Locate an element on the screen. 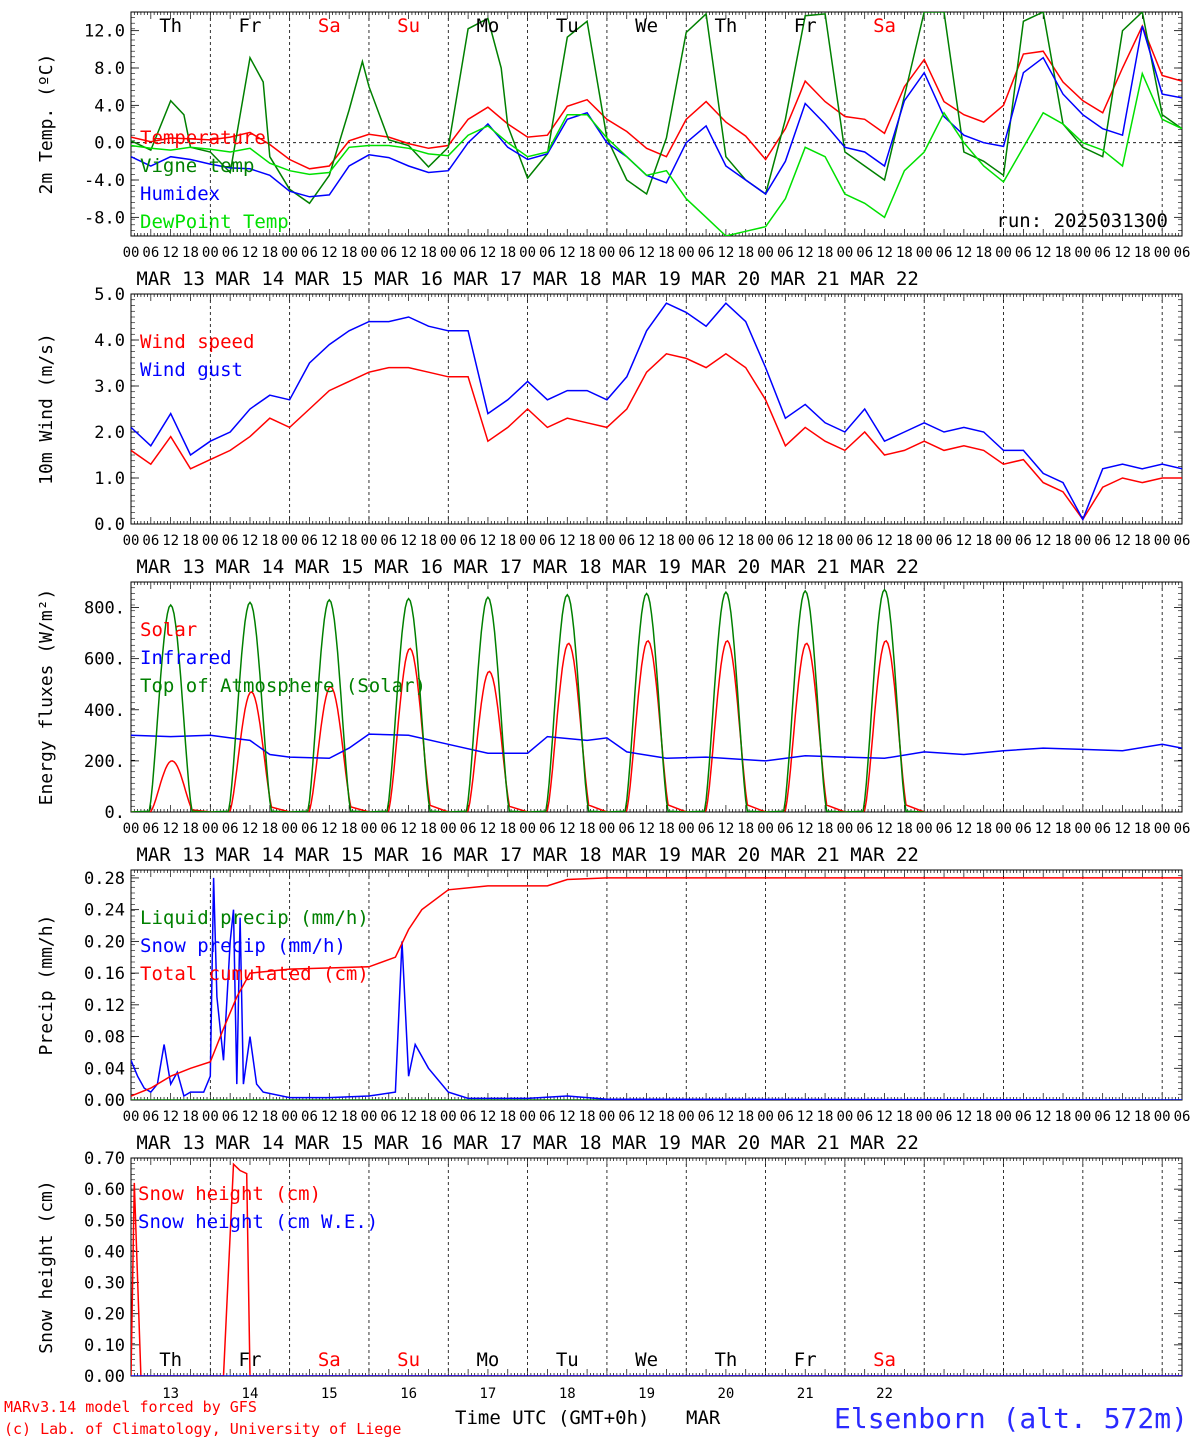 This screenshot has width=1194, height=1444. x-day-number: 16 is located at coordinates (408, 1394).